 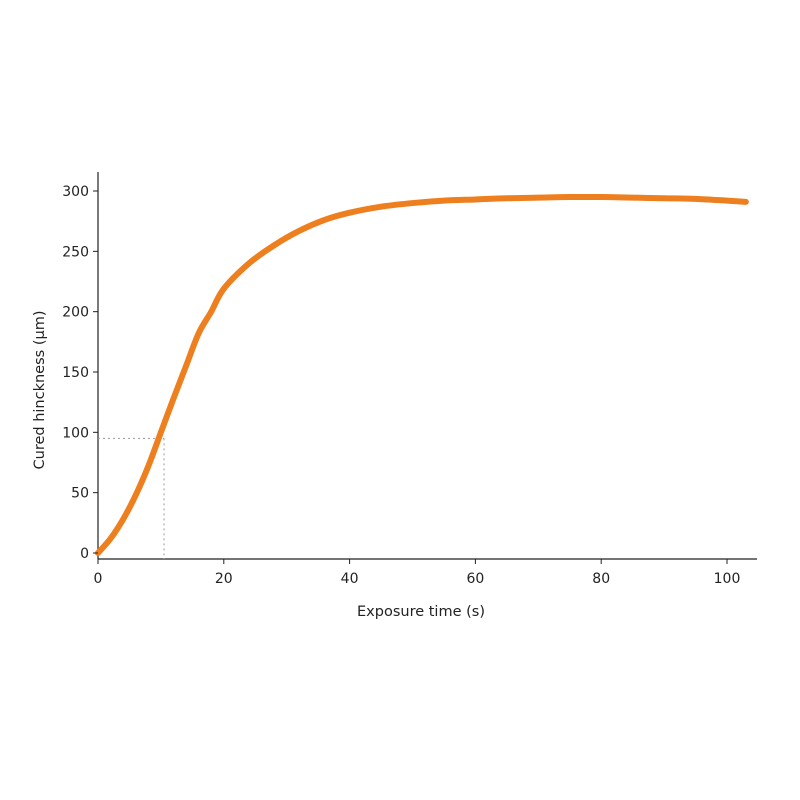 I want to click on guide-lines, so click(x=131, y=498).